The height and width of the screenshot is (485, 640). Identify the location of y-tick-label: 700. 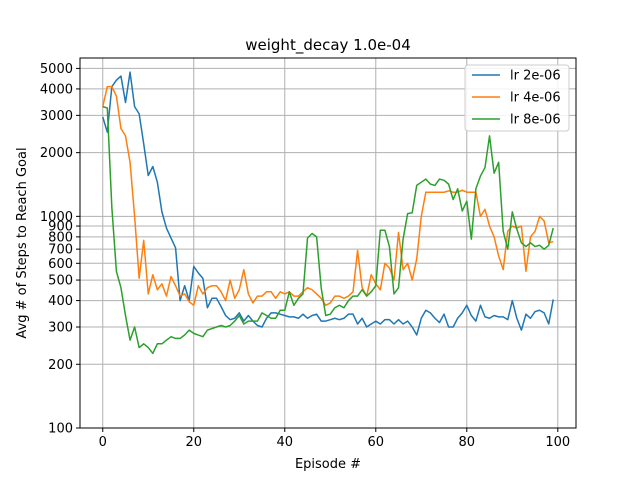
(60, 250).